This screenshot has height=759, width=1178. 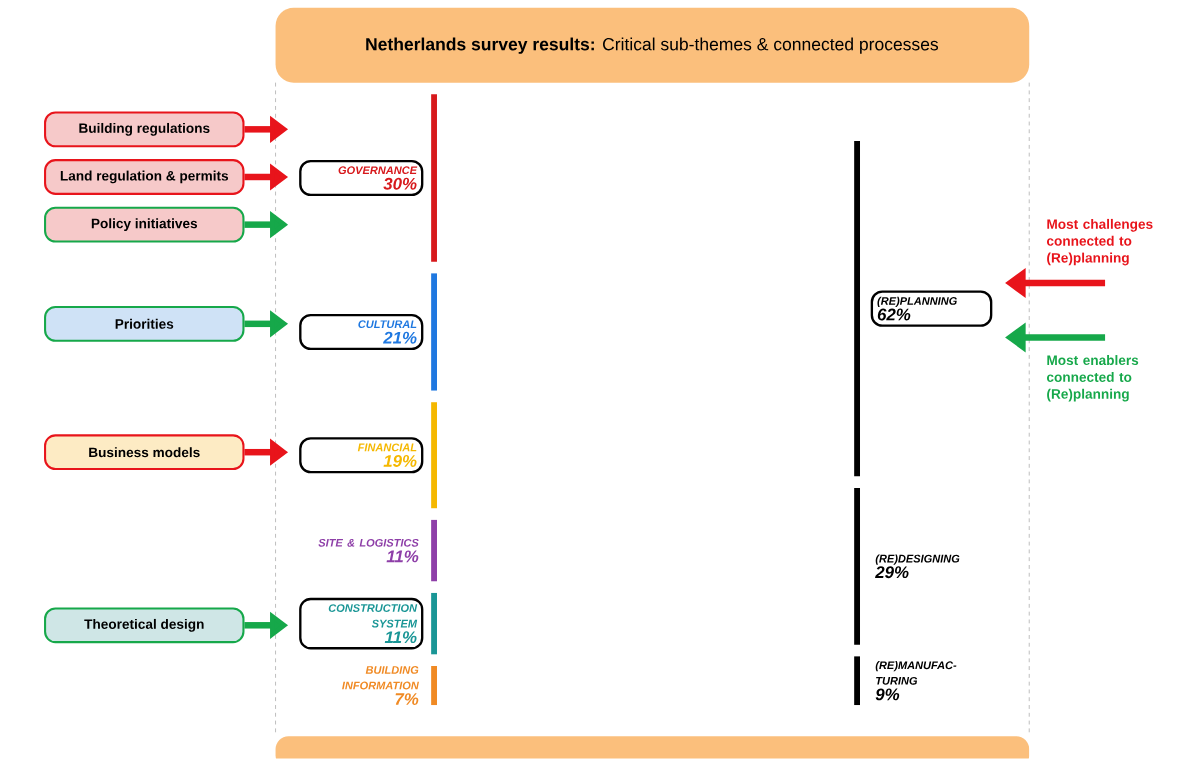 What do you see at coordinates (144, 625) in the screenshot?
I see `text: Theoretical design` at bounding box center [144, 625].